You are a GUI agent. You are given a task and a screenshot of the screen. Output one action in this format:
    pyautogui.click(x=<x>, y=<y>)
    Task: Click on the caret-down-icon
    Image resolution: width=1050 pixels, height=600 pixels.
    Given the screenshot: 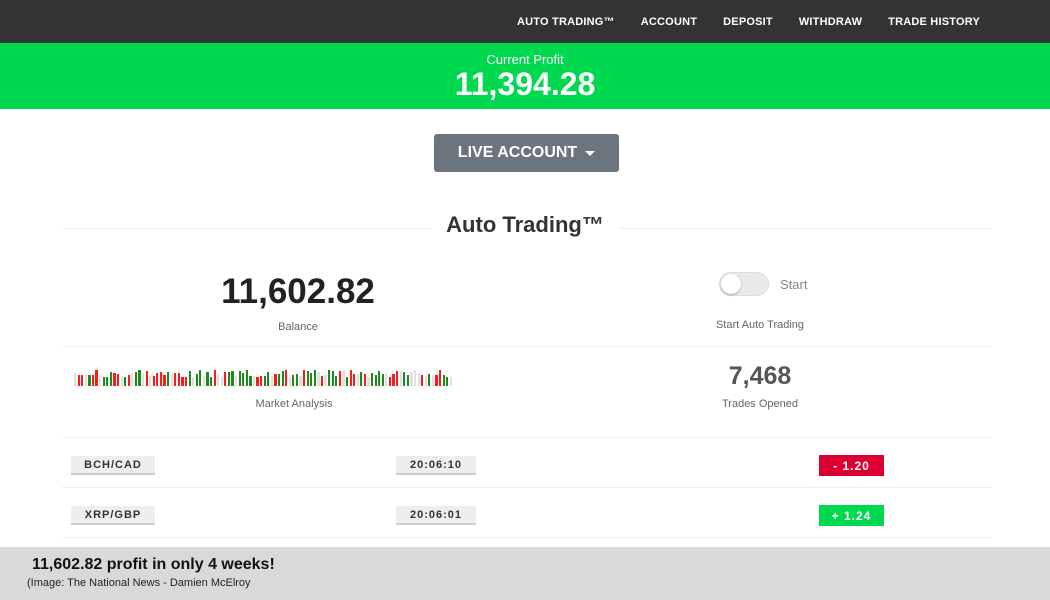 What is the action you would take?
    pyautogui.click(x=590, y=153)
    